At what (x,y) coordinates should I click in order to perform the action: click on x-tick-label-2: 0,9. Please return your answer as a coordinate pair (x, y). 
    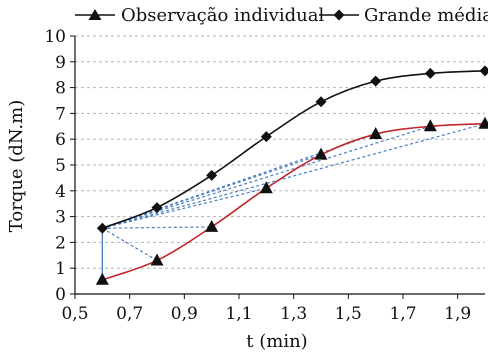
    Looking at the image, I should click on (184, 314).